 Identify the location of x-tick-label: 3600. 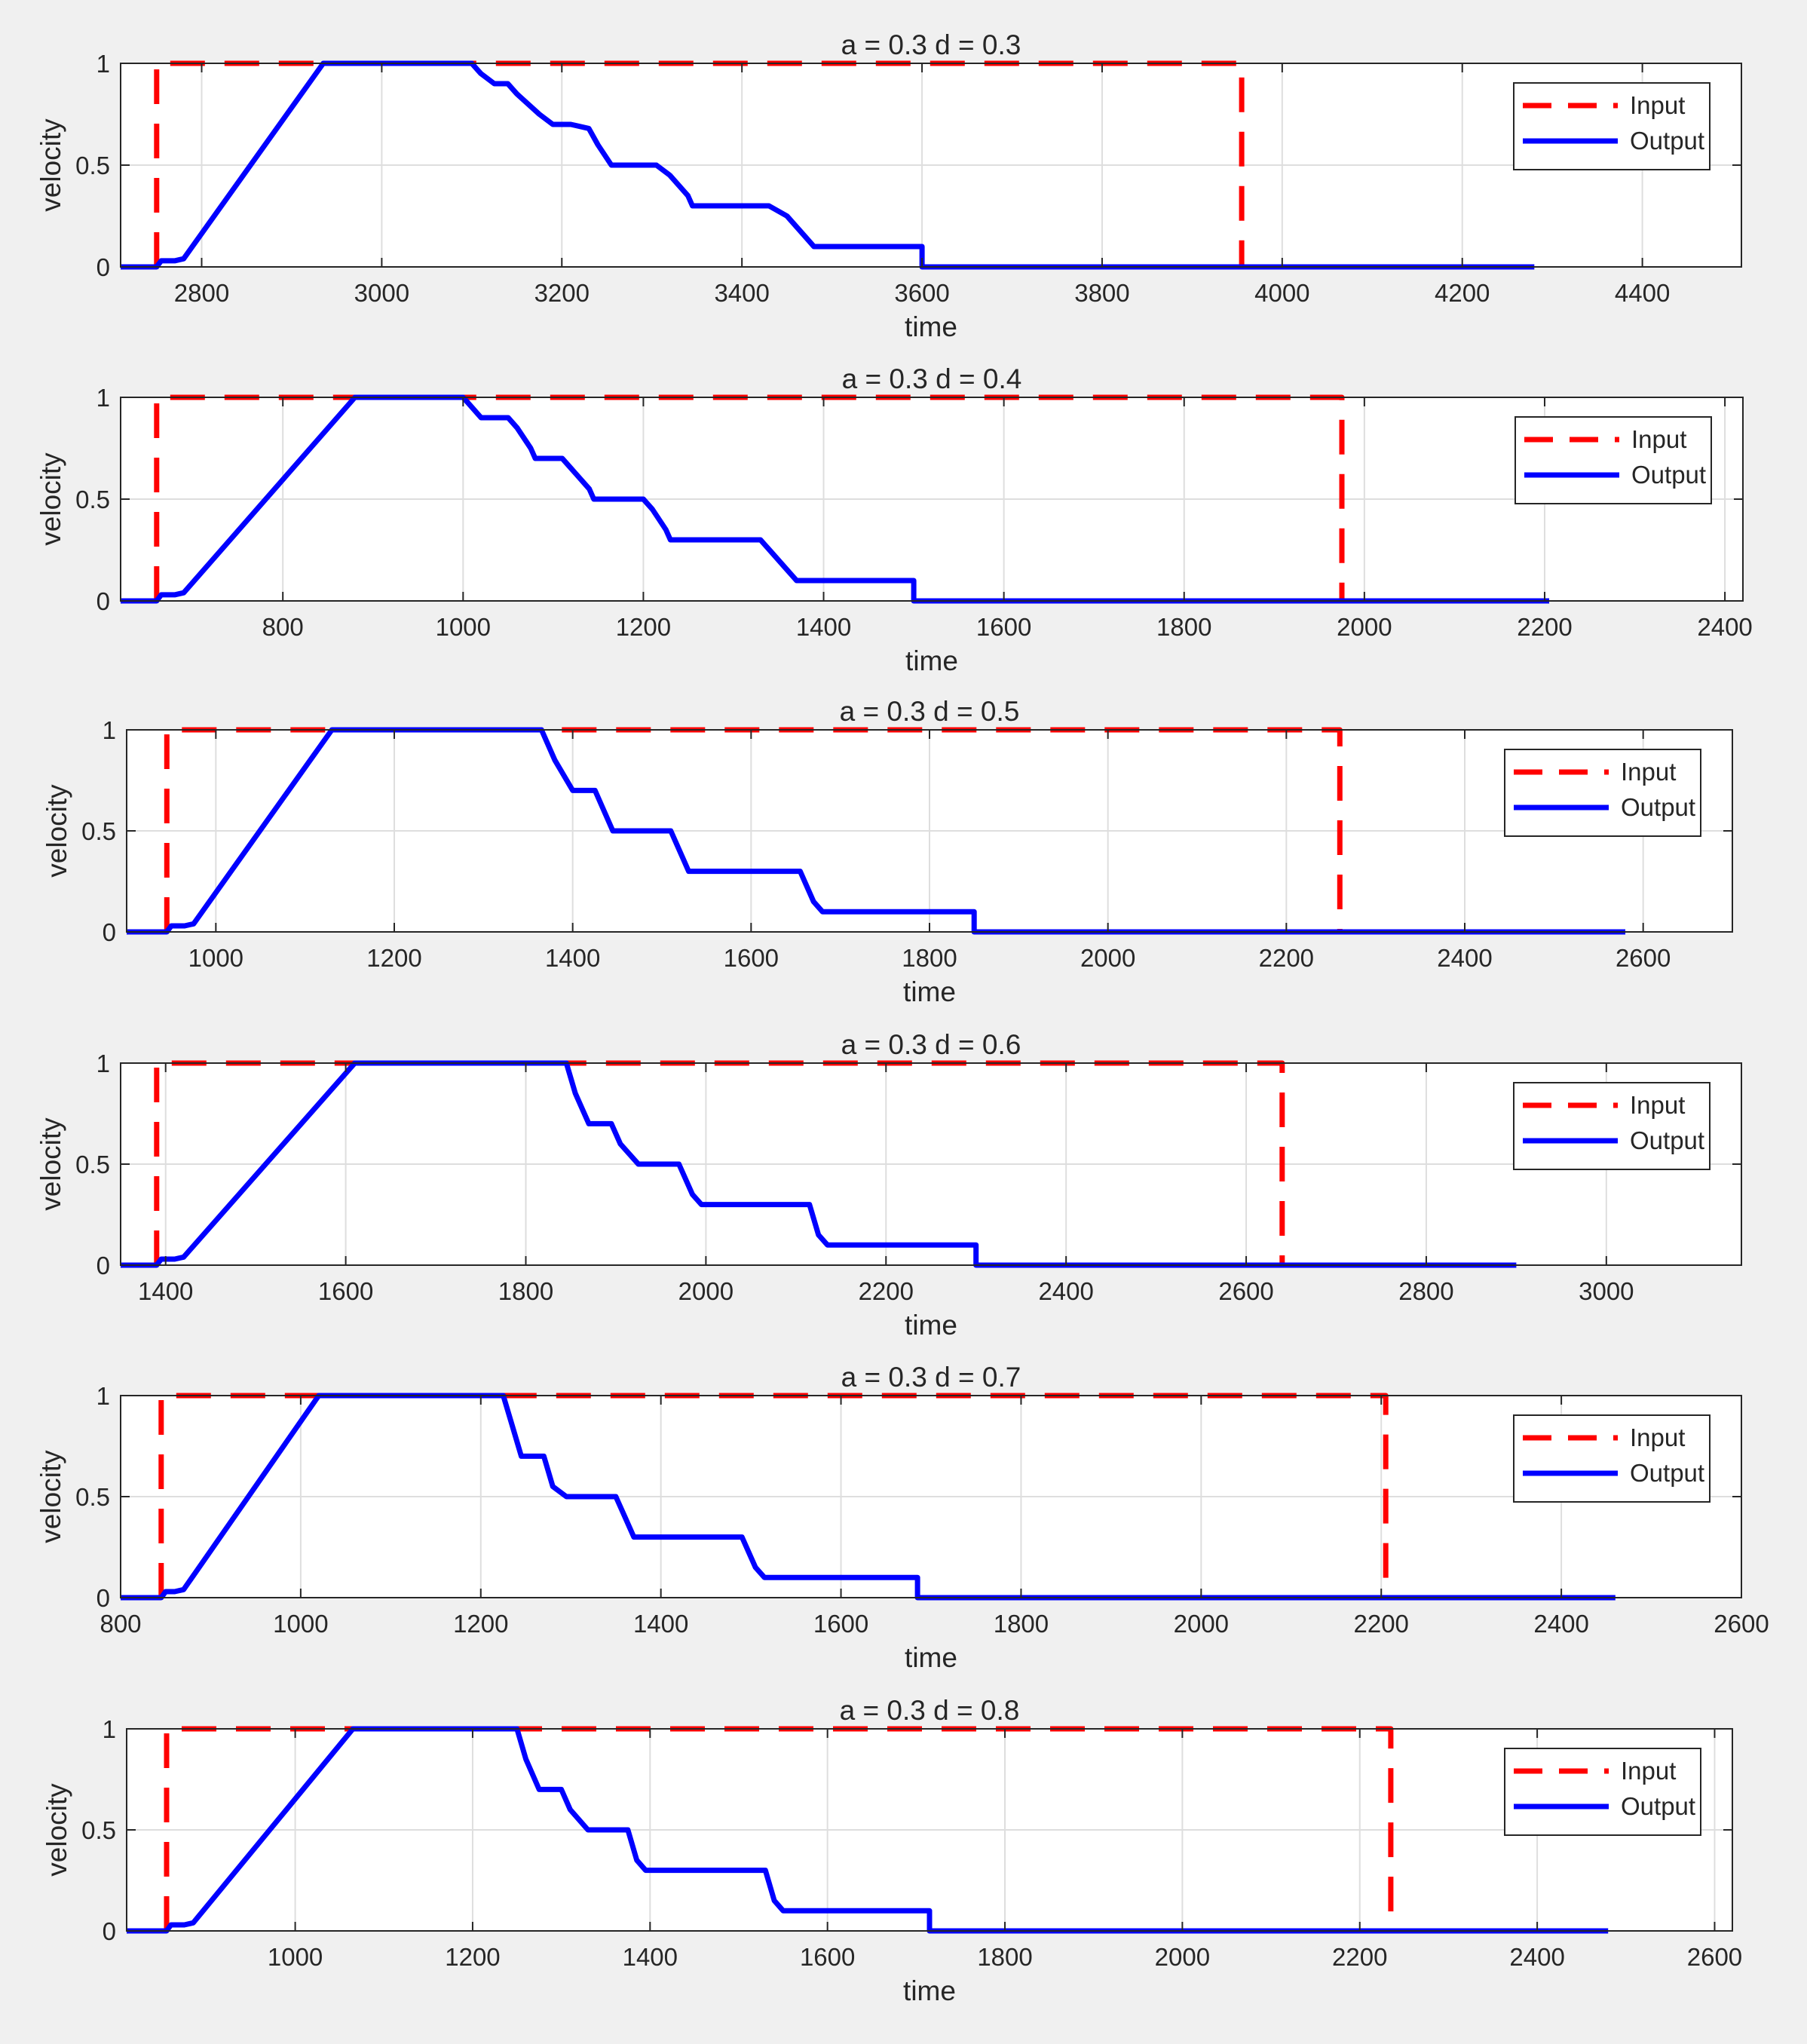
(921, 293).